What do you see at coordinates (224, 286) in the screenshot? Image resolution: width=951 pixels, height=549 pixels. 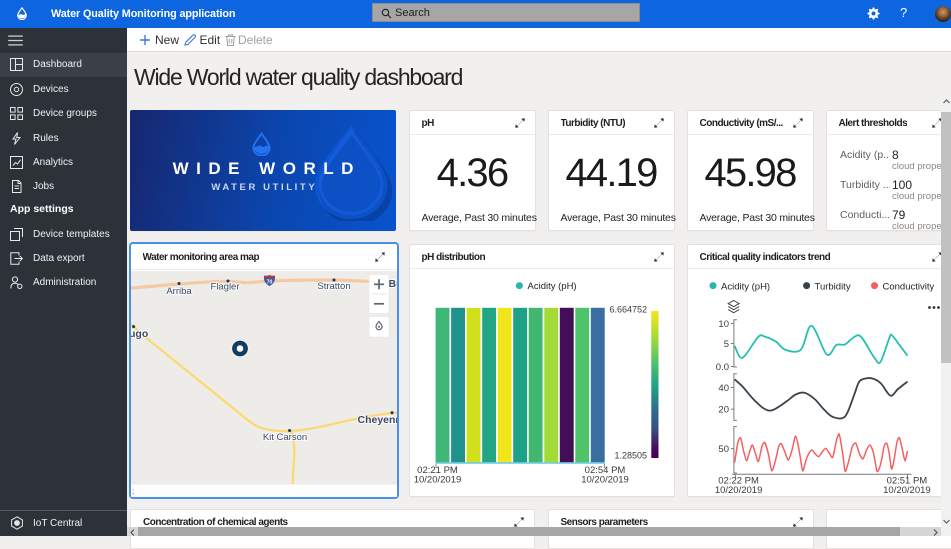 I see `svg-text: Flagler` at bounding box center [224, 286].